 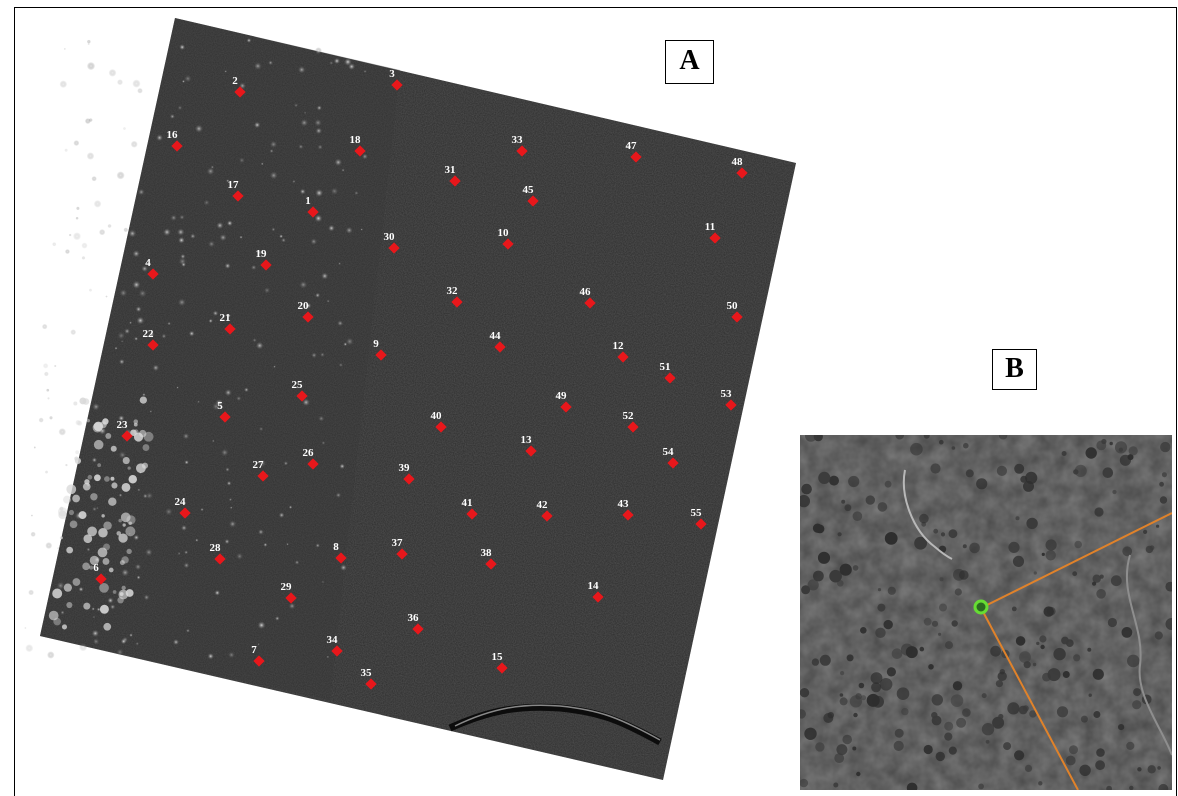 What do you see at coordinates (1076, 560) in the screenshot?
I see `boundary-line-ne` at bounding box center [1076, 560].